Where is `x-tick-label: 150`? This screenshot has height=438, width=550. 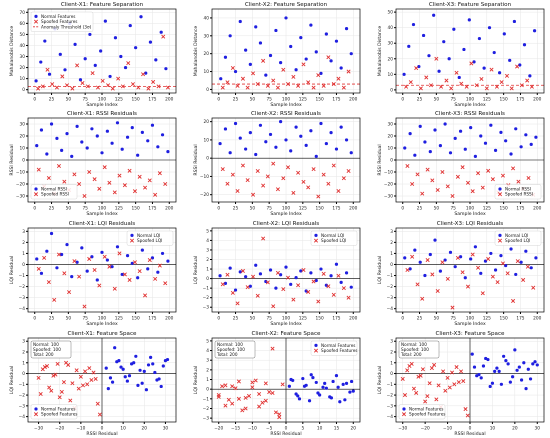
x-tick-label: 150 is located at coordinates (136, 100).